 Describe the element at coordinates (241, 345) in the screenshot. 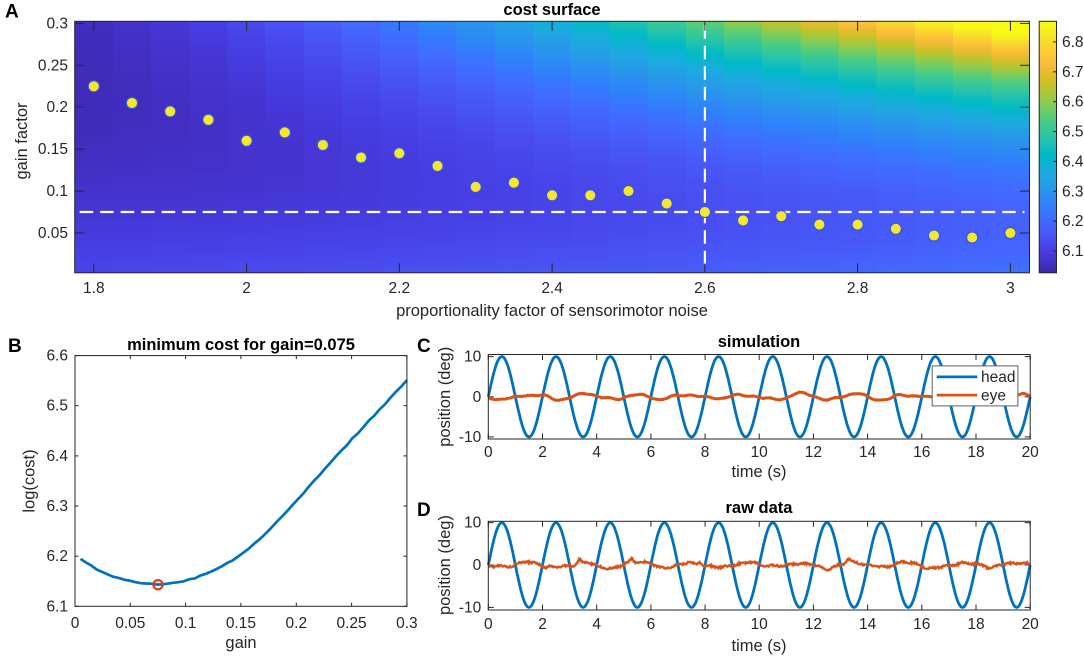

I see `svg-text: minimum cost for gain=0.075` at that location.